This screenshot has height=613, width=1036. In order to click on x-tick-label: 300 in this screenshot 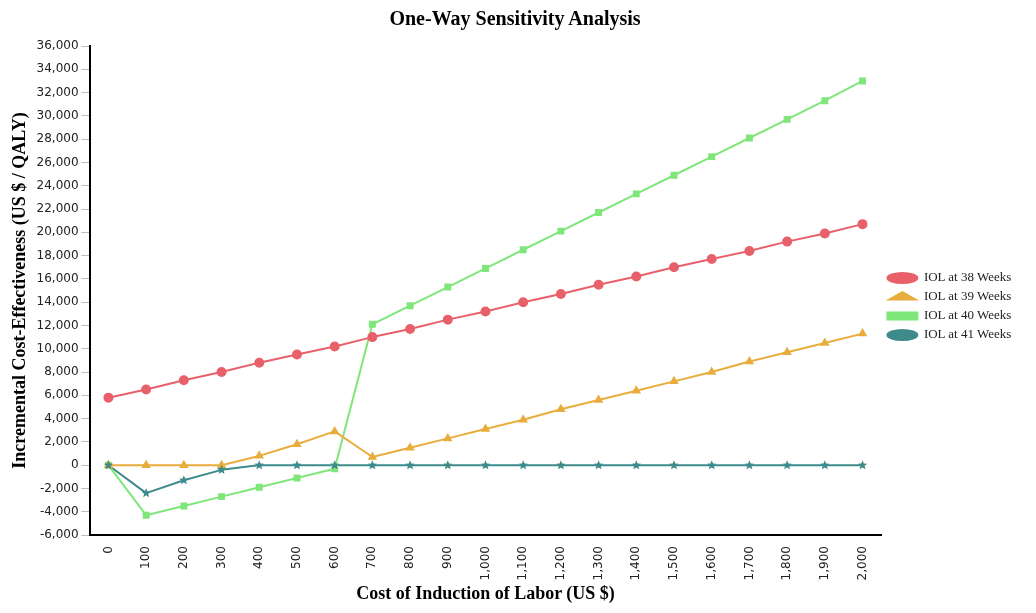, I will do `click(220, 557)`.